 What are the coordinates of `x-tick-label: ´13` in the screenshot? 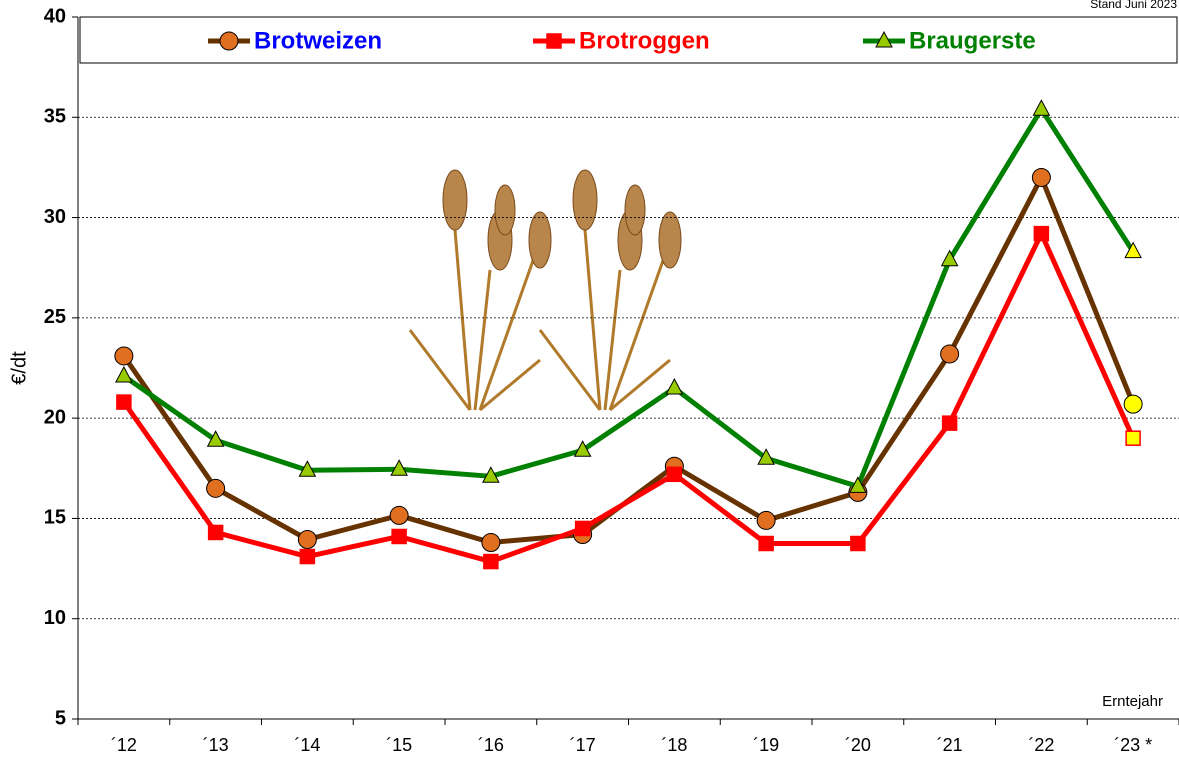 It's located at (216, 745).